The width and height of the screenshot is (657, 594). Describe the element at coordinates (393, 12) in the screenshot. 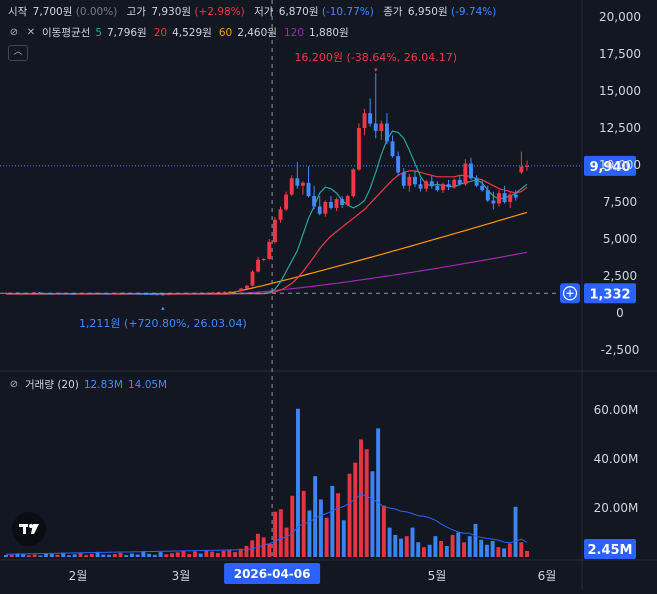

I see `close-label: 종가` at that location.